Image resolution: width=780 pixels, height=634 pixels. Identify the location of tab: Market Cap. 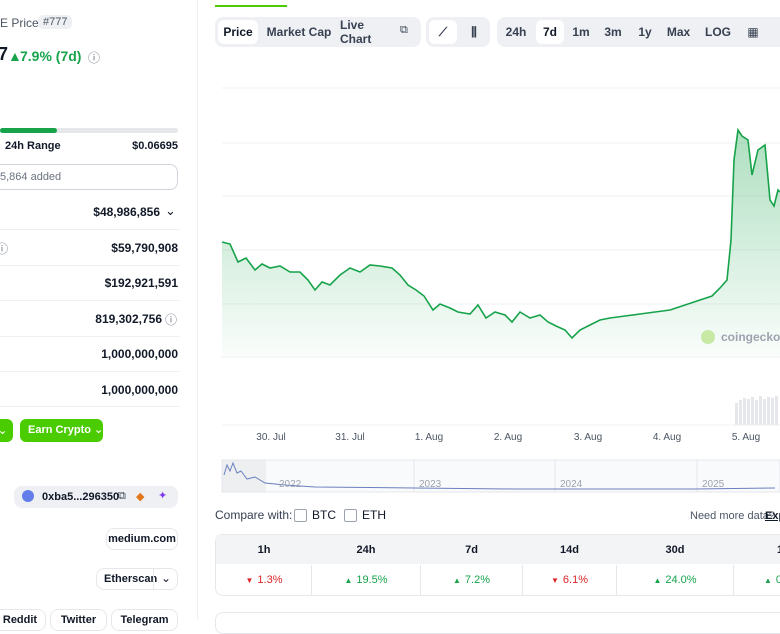
(299, 32).